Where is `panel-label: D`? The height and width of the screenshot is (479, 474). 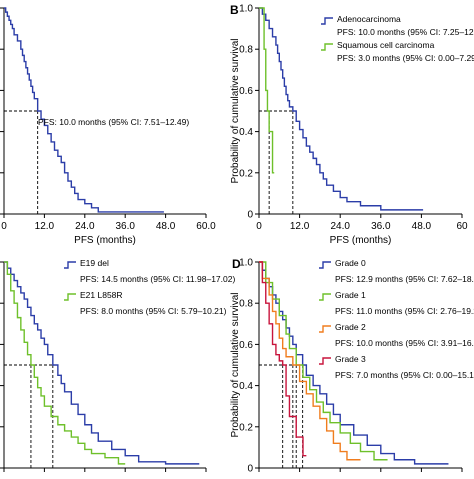
panel-label: D is located at coordinates (236, 264).